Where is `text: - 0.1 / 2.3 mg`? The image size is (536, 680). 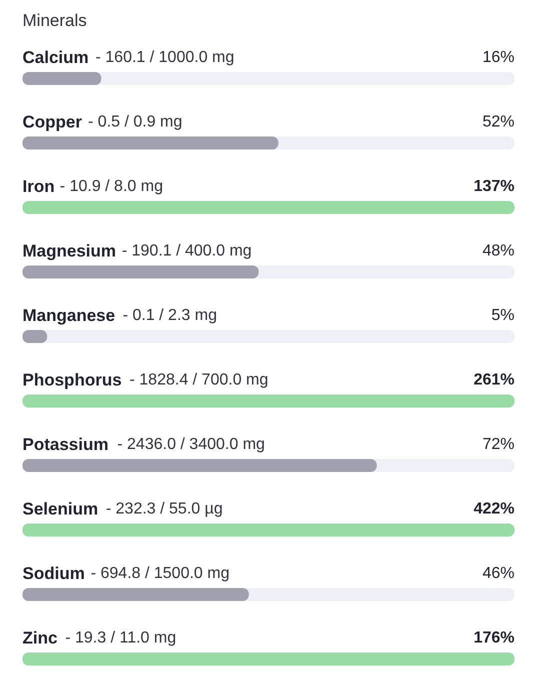 text: - 0.1 / 2.3 mg is located at coordinates (169, 315).